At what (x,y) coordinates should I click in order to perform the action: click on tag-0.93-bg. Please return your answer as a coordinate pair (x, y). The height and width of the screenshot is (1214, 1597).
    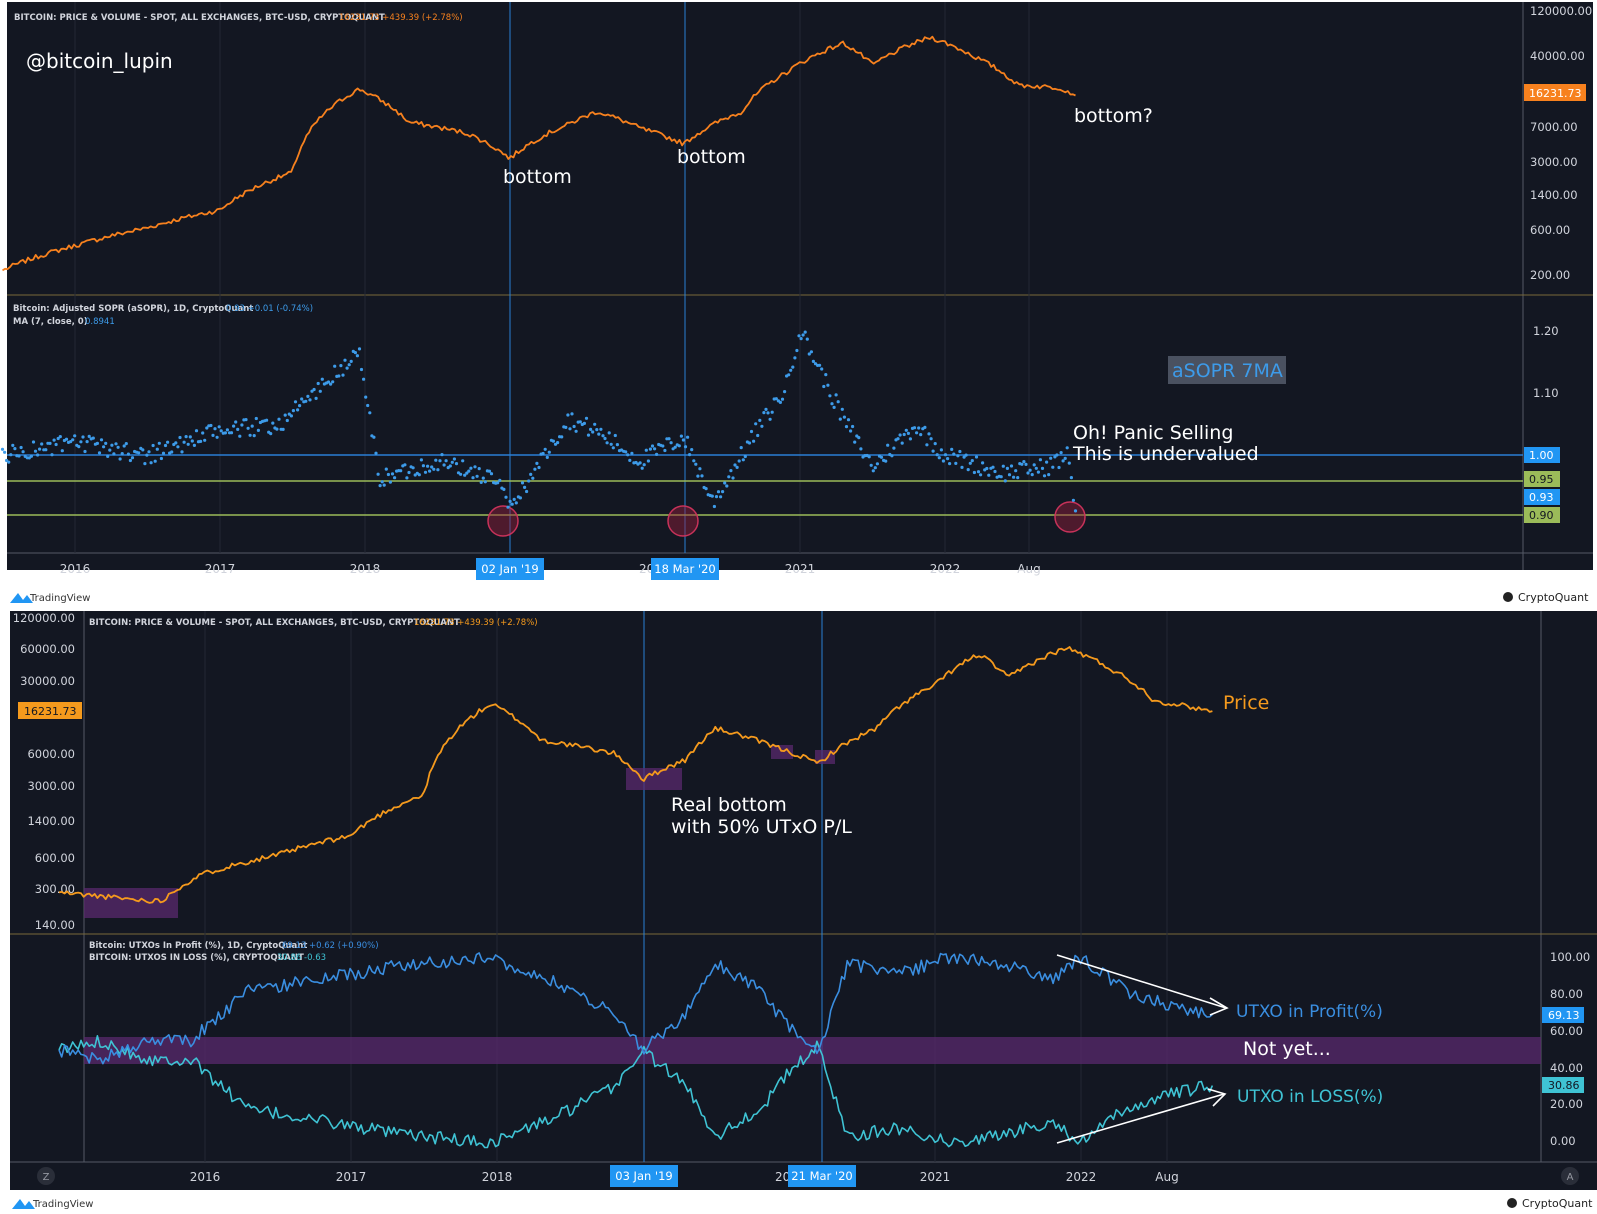
    Looking at the image, I should click on (1542, 497).